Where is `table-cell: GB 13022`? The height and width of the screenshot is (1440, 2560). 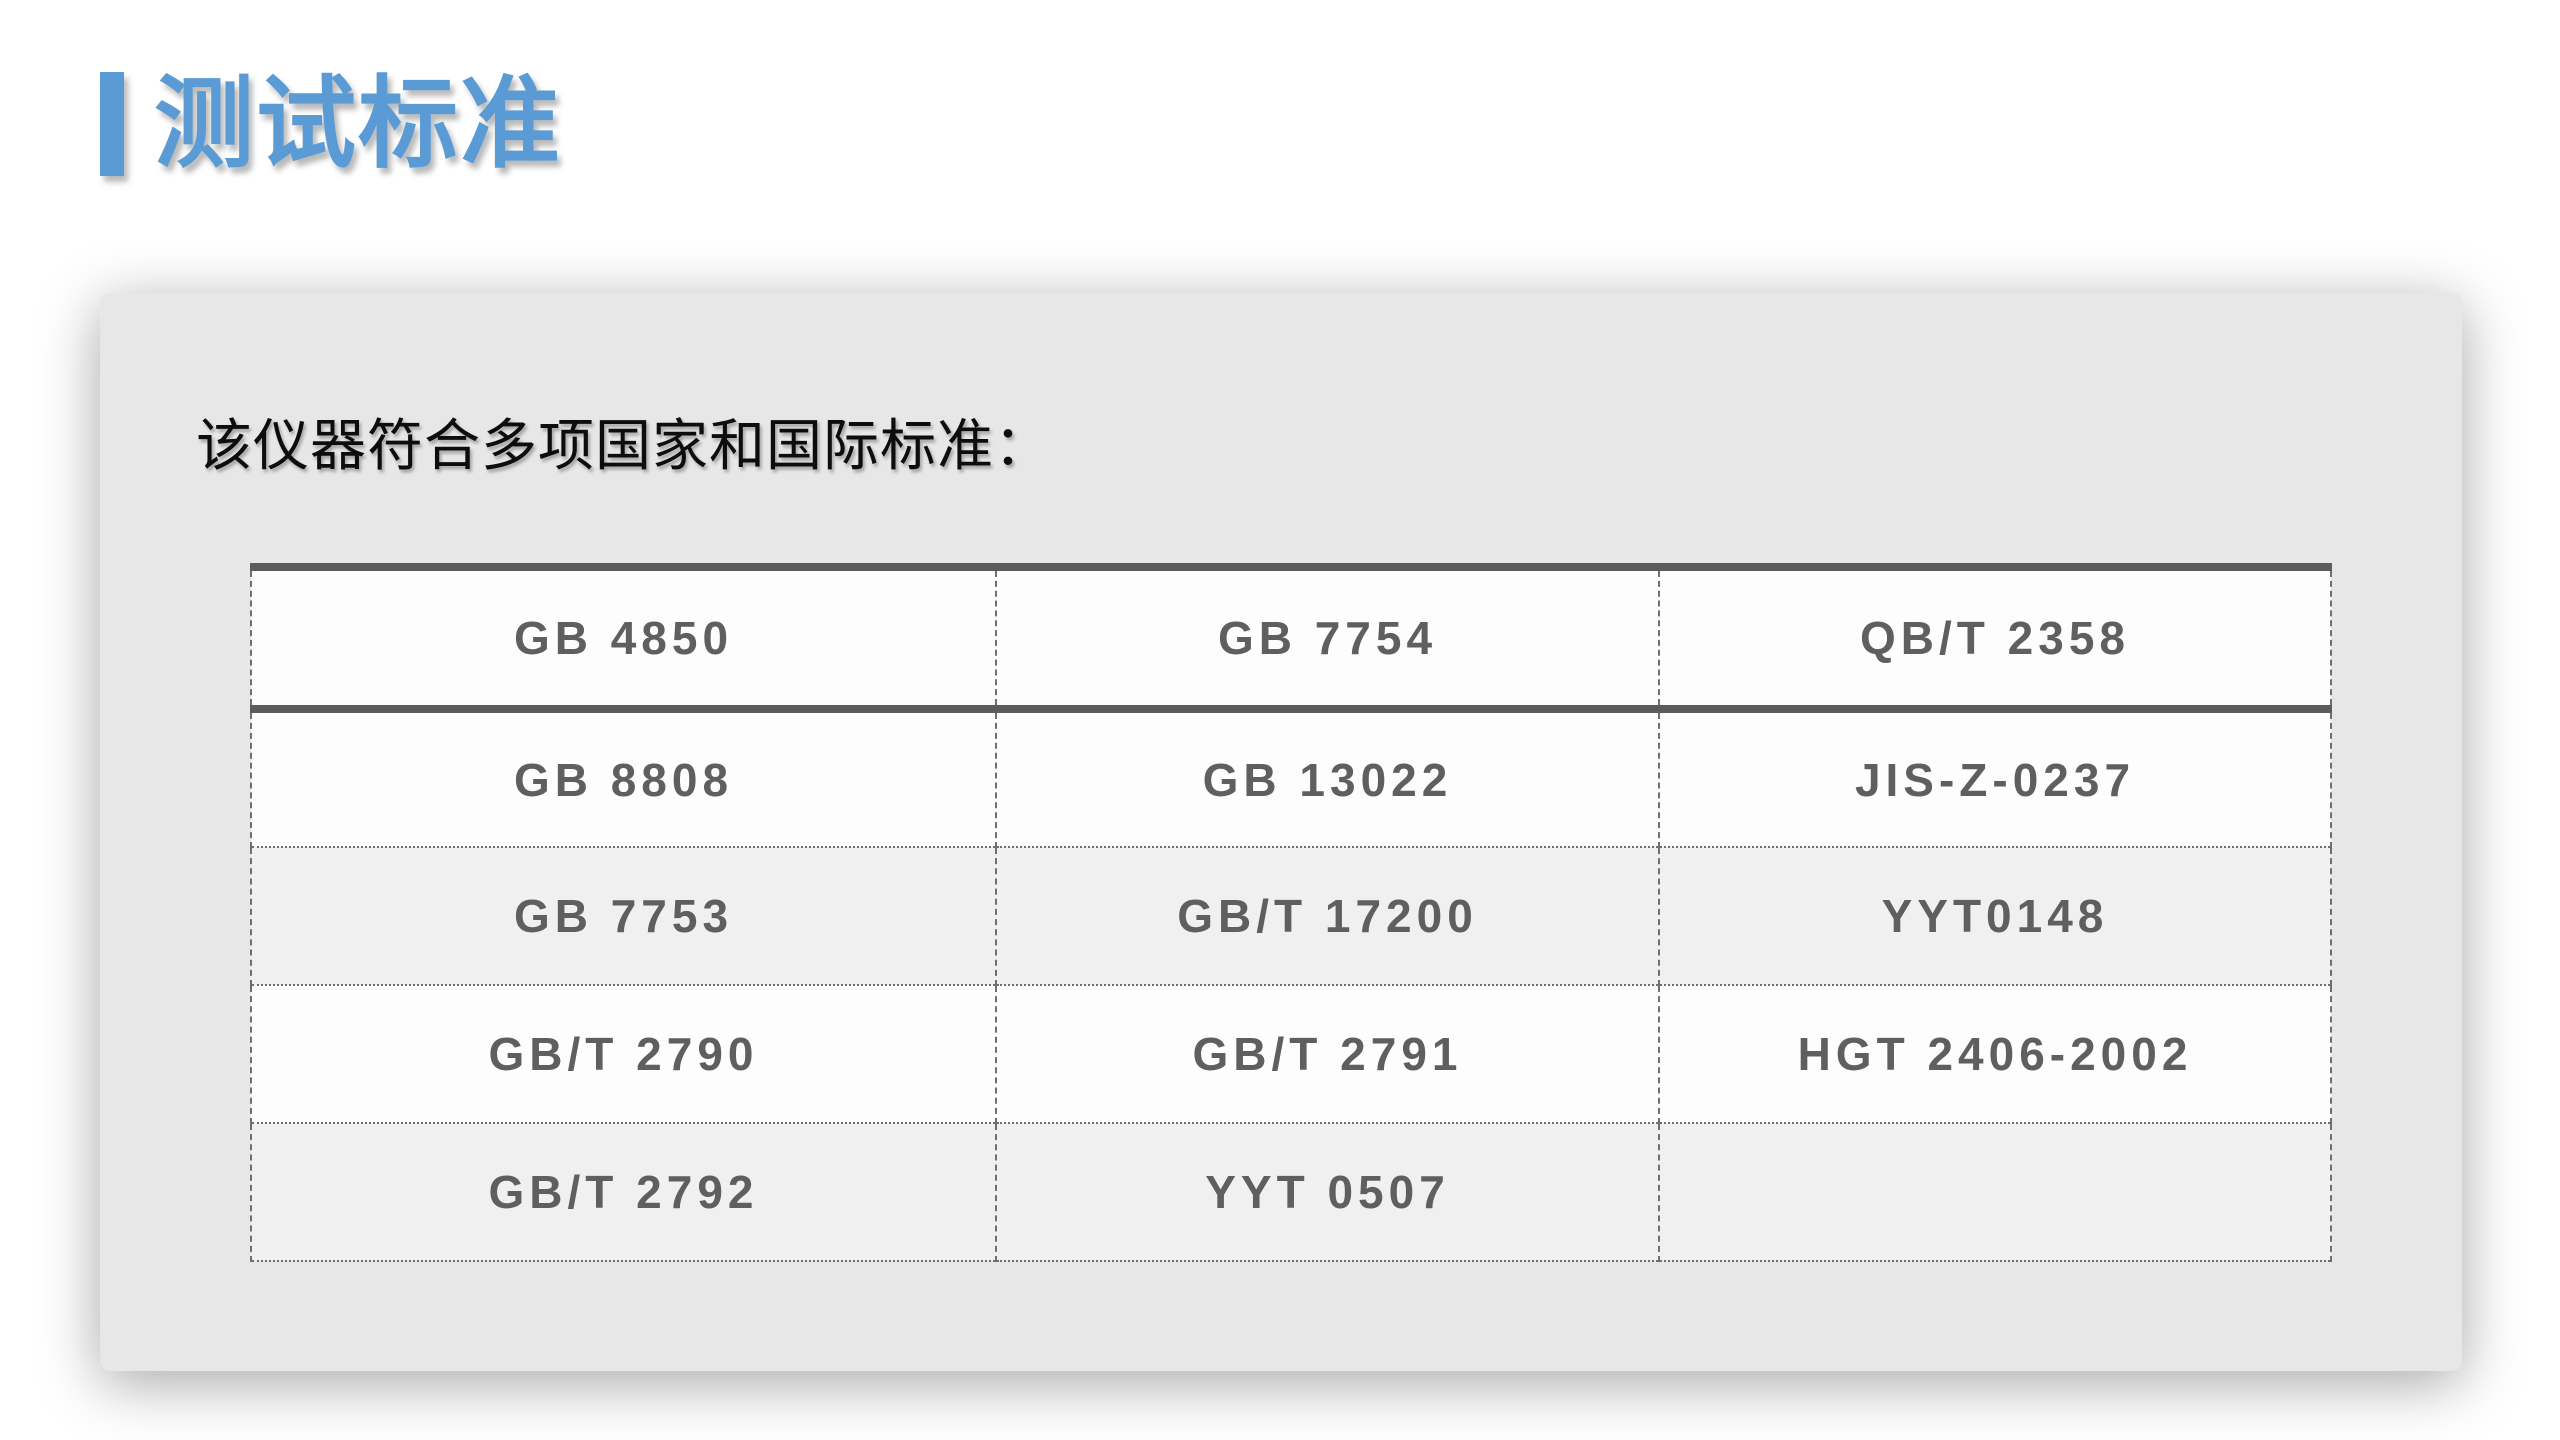
table-cell: GB 13022 is located at coordinates (1327, 778).